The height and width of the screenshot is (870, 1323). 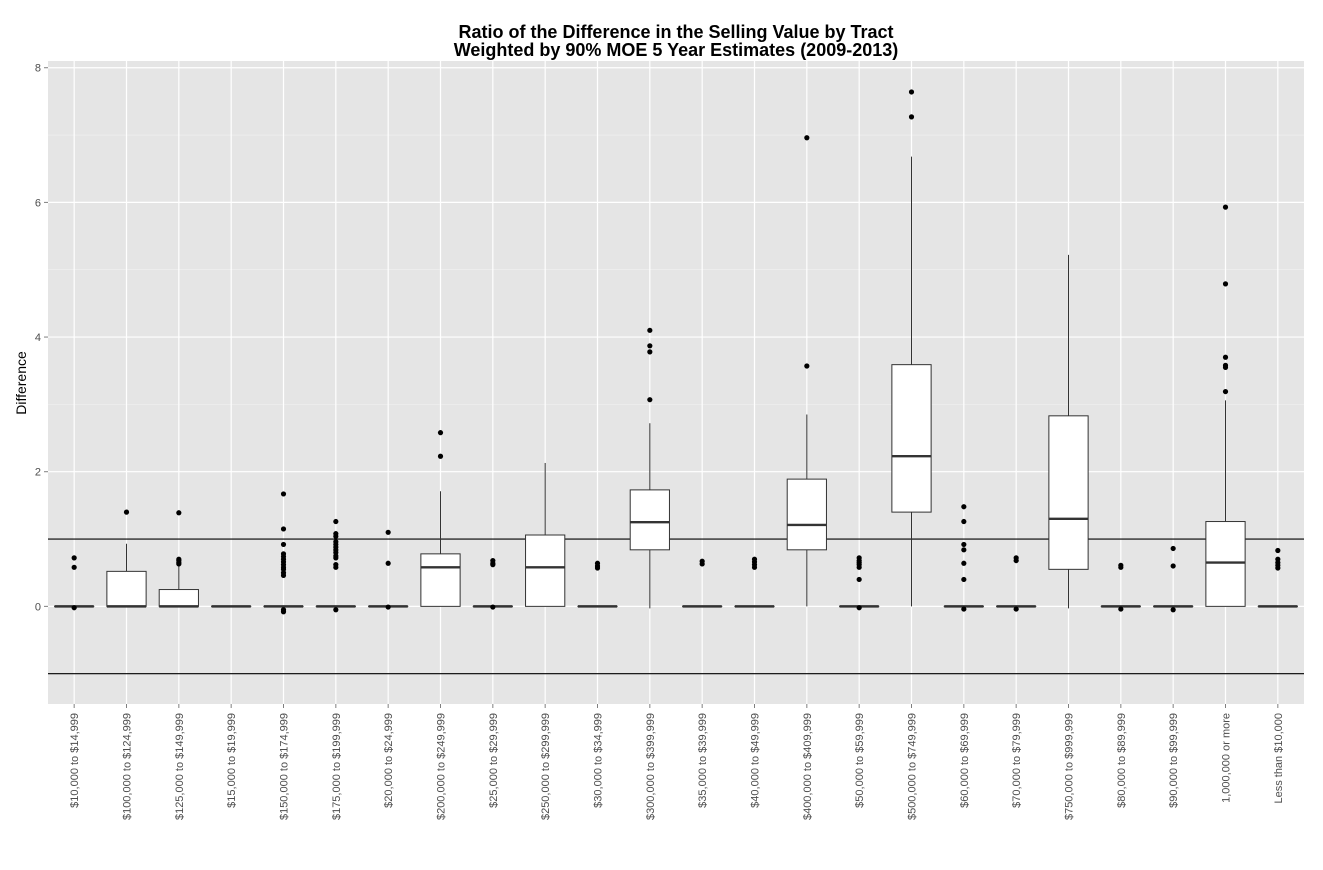 I want to click on x-tick-label: Less than $10,000, so click(x=1279, y=758).